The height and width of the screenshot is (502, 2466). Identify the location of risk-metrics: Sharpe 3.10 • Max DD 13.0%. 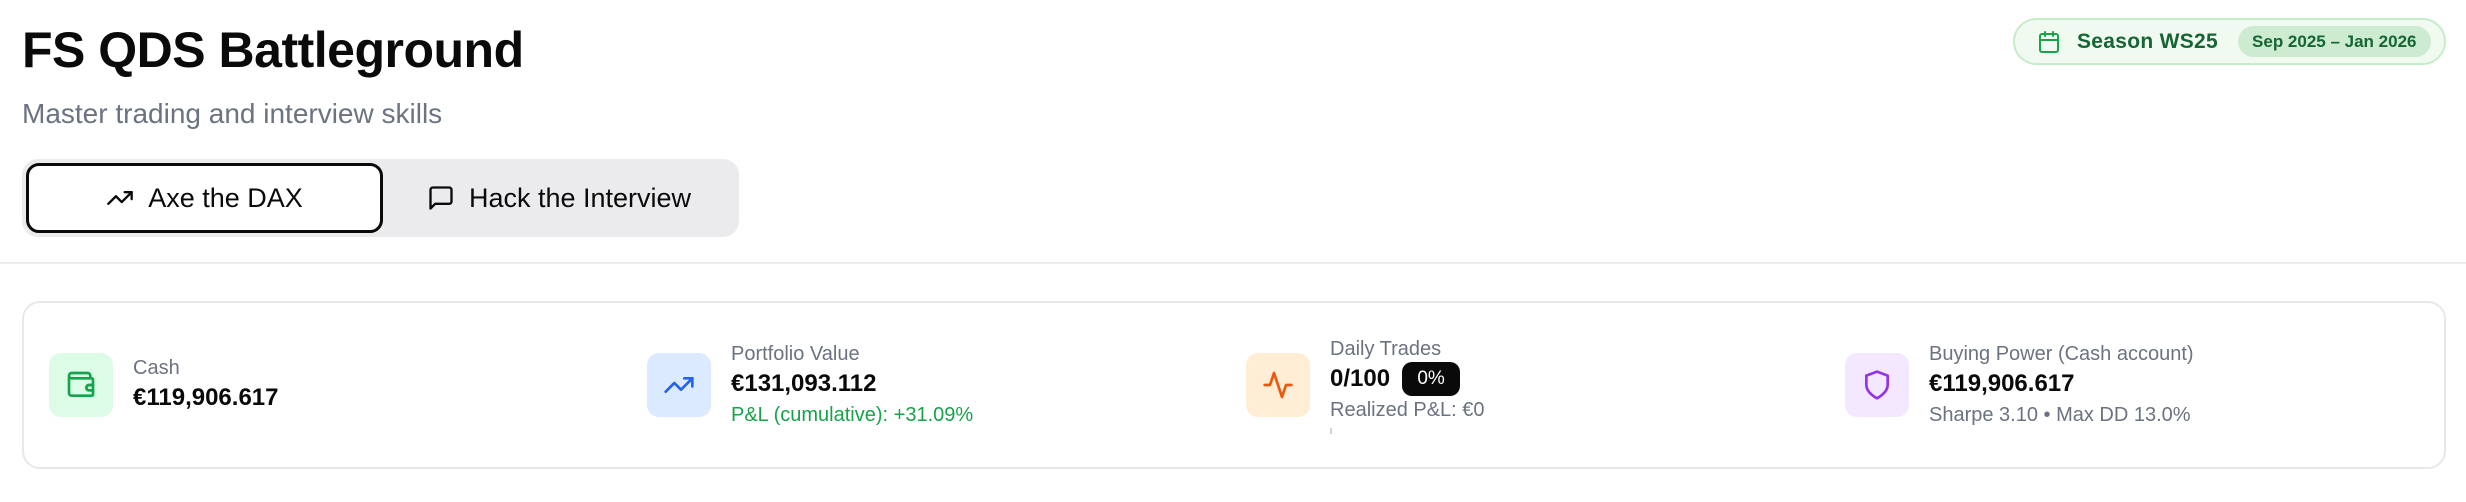
(2060, 415).